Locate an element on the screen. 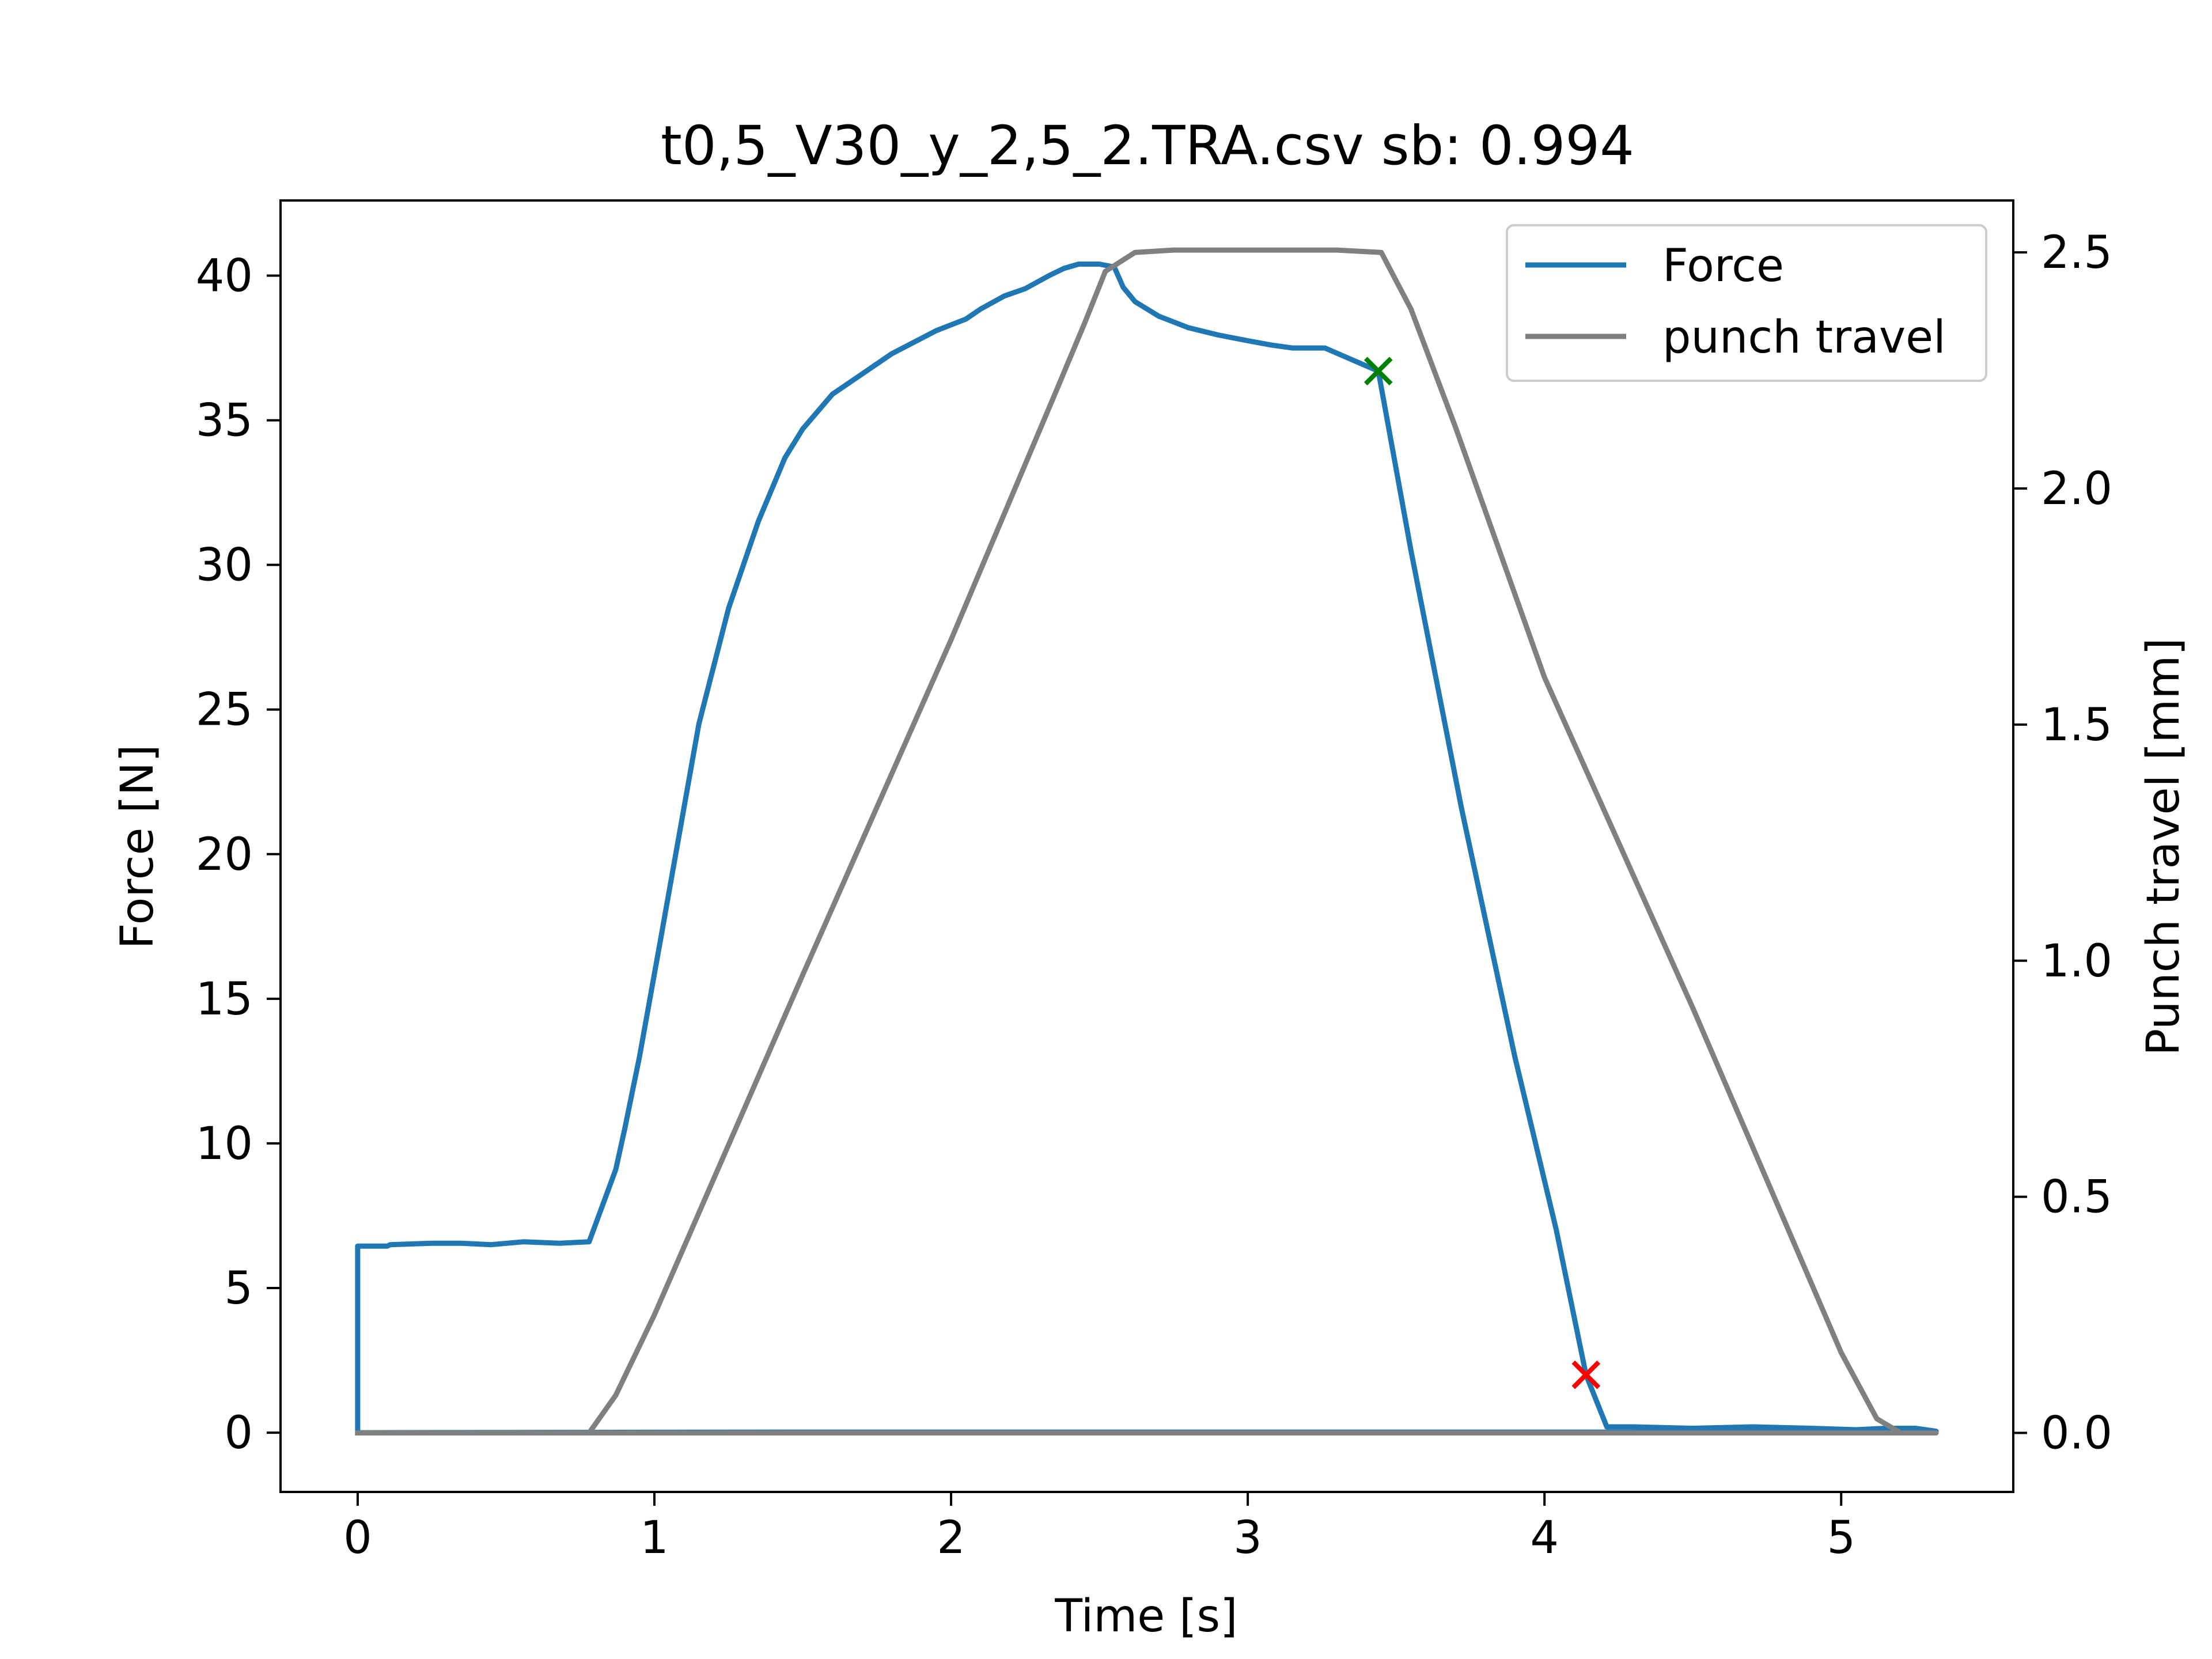  x-tick-label: 0 is located at coordinates (357, 1538).